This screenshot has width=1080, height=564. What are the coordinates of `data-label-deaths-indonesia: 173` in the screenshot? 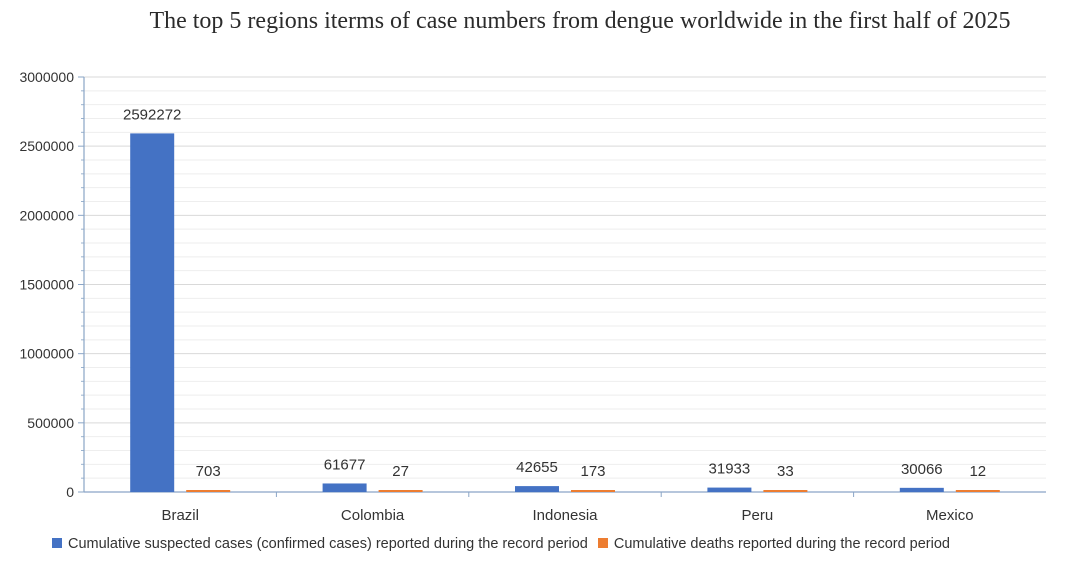 It's located at (592, 471).